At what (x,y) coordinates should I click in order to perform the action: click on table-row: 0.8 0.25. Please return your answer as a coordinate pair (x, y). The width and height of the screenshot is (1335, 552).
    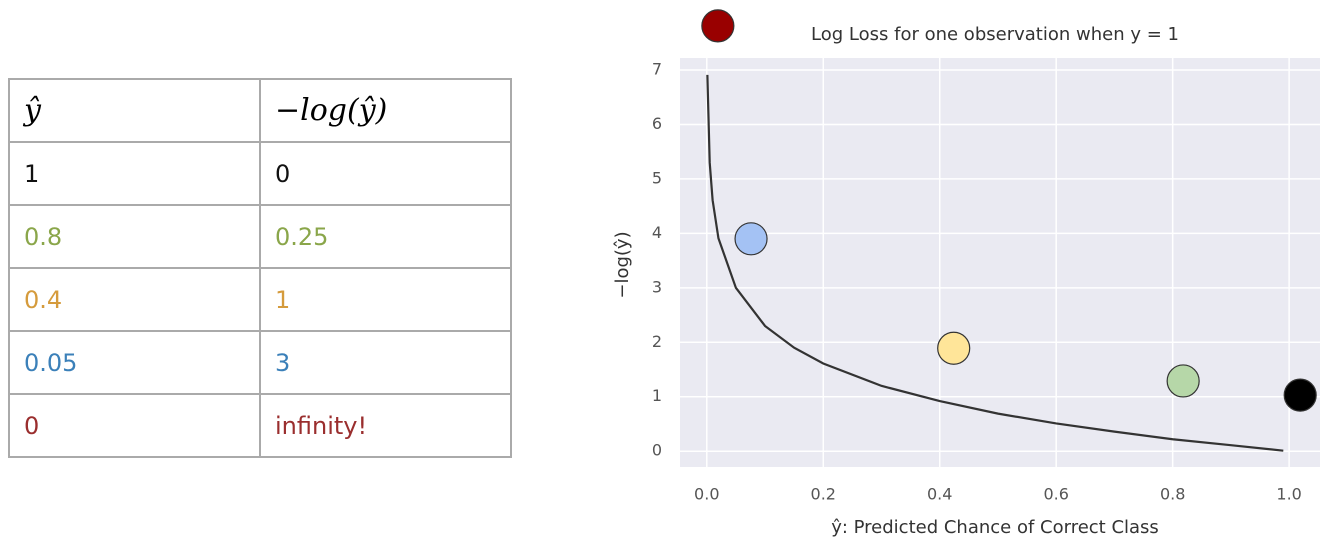
    Looking at the image, I should click on (260, 236).